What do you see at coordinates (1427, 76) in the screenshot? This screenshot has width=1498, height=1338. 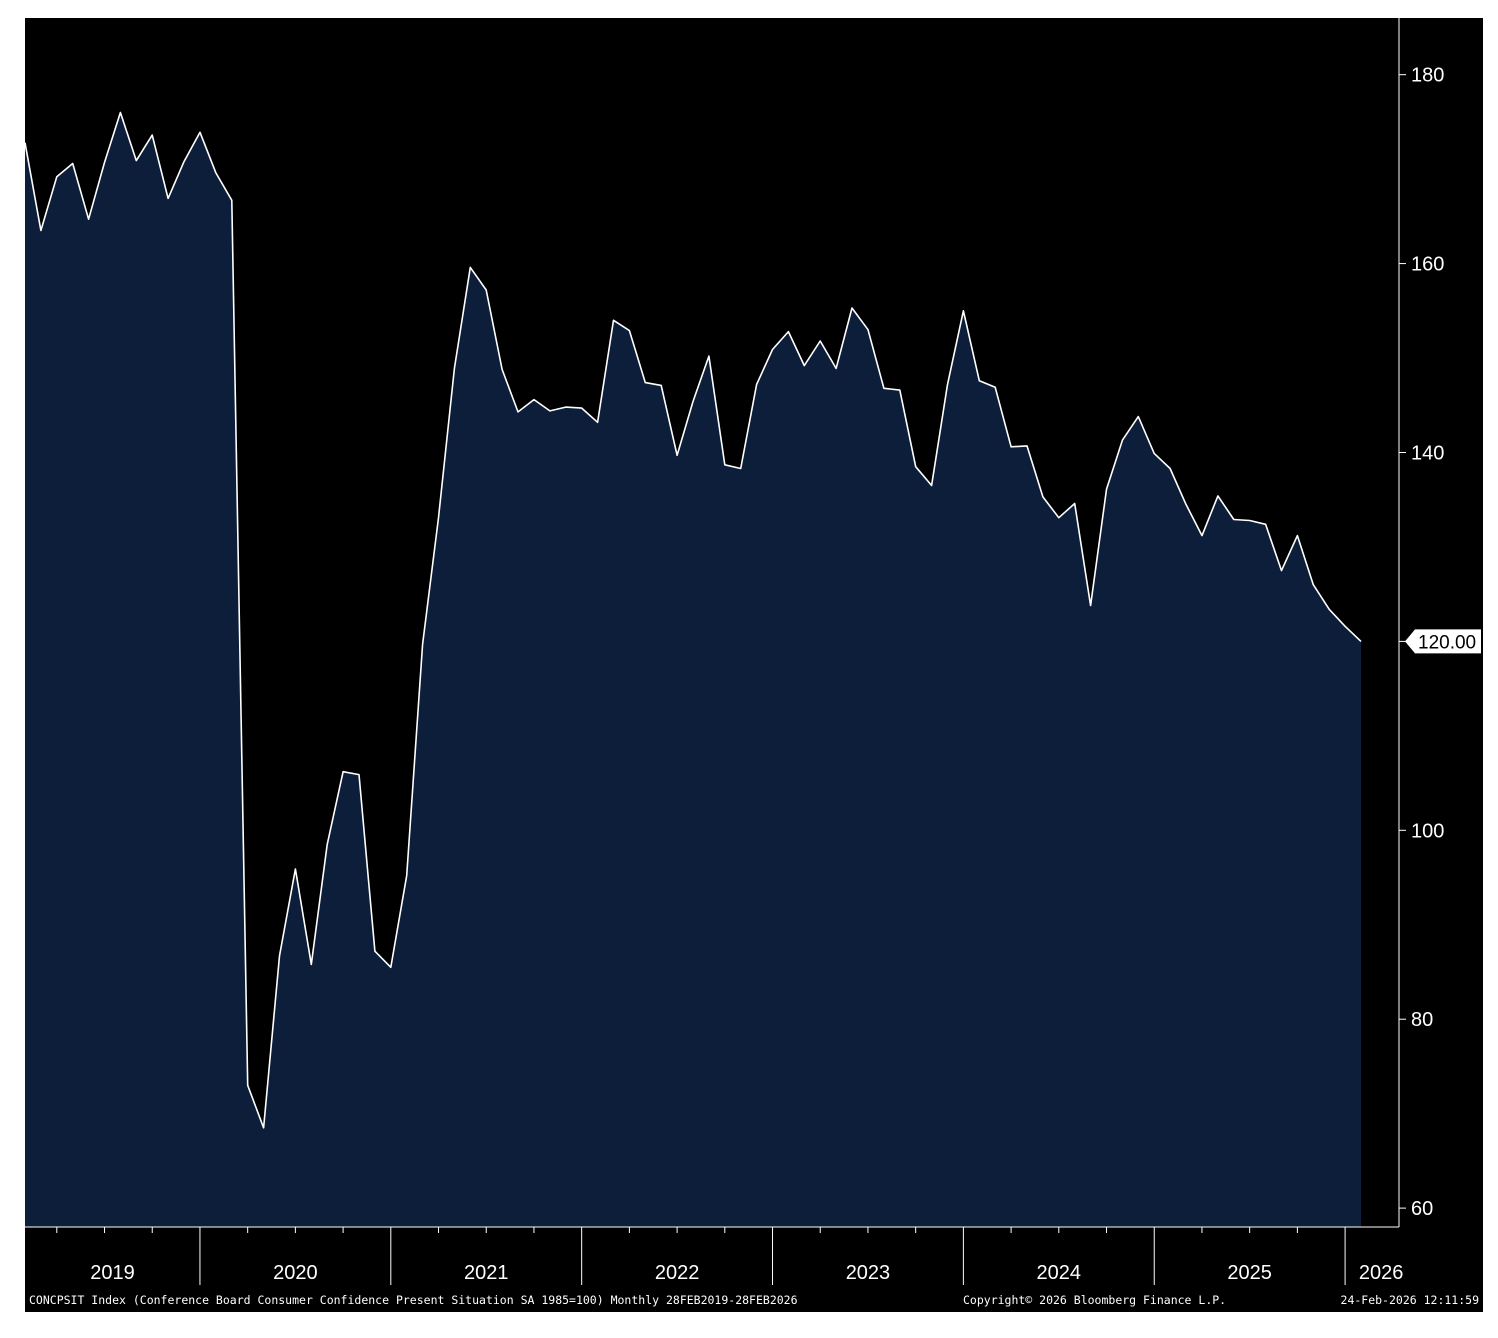 I see `y-tick-label: 180` at bounding box center [1427, 76].